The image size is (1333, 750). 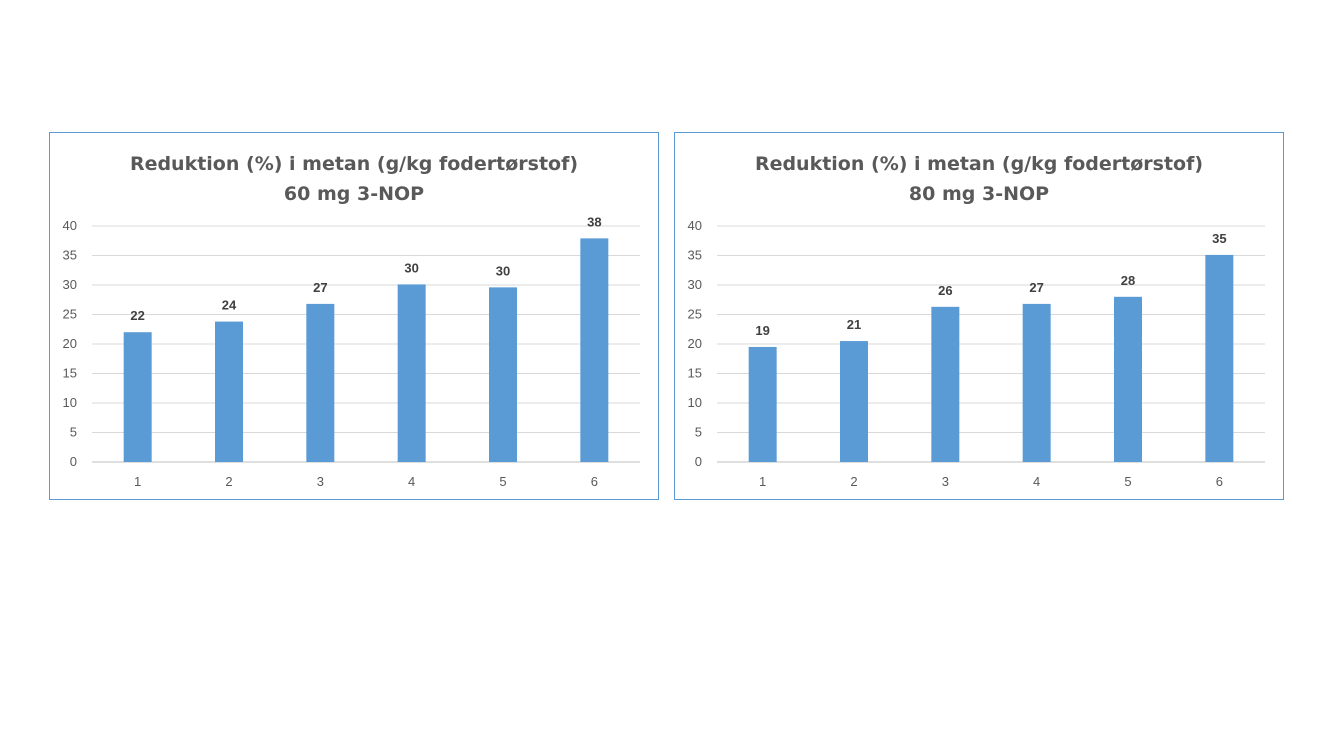 I want to click on data-label: 26, so click(x=945, y=290).